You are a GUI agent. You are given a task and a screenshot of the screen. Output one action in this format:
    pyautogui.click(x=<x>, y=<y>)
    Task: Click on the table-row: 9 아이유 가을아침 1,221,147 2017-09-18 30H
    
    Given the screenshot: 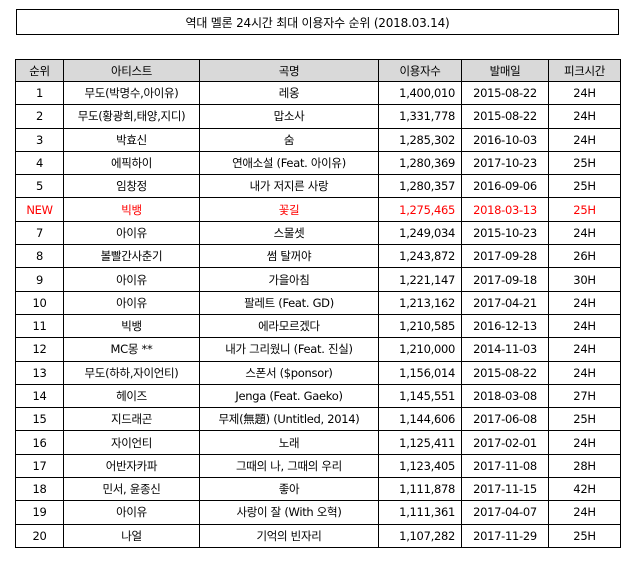 What is the action you would take?
    pyautogui.click(x=318, y=279)
    